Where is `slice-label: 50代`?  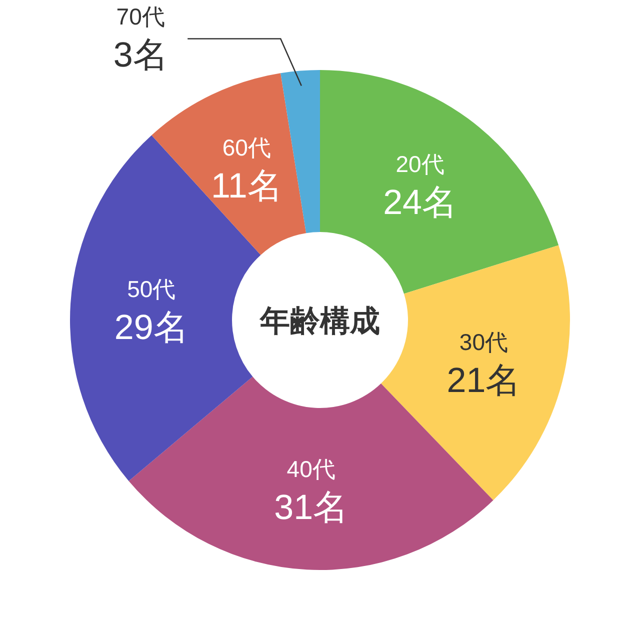
slice-label: 50代 is located at coordinates (151, 289).